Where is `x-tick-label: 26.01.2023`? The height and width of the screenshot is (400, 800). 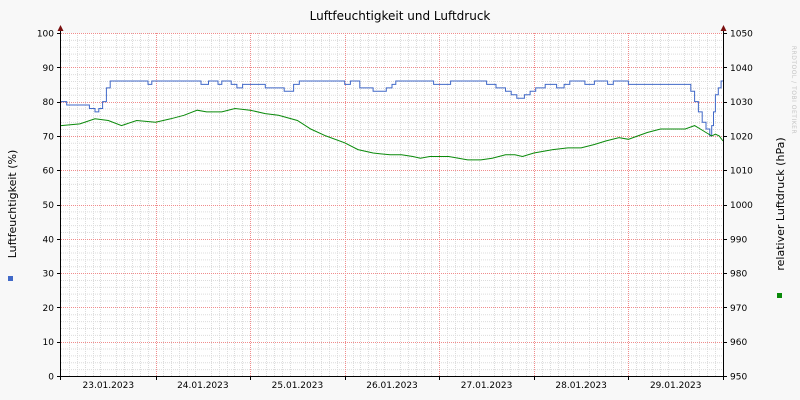 x-tick-label: 26.01.2023 is located at coordinates (392, 386).